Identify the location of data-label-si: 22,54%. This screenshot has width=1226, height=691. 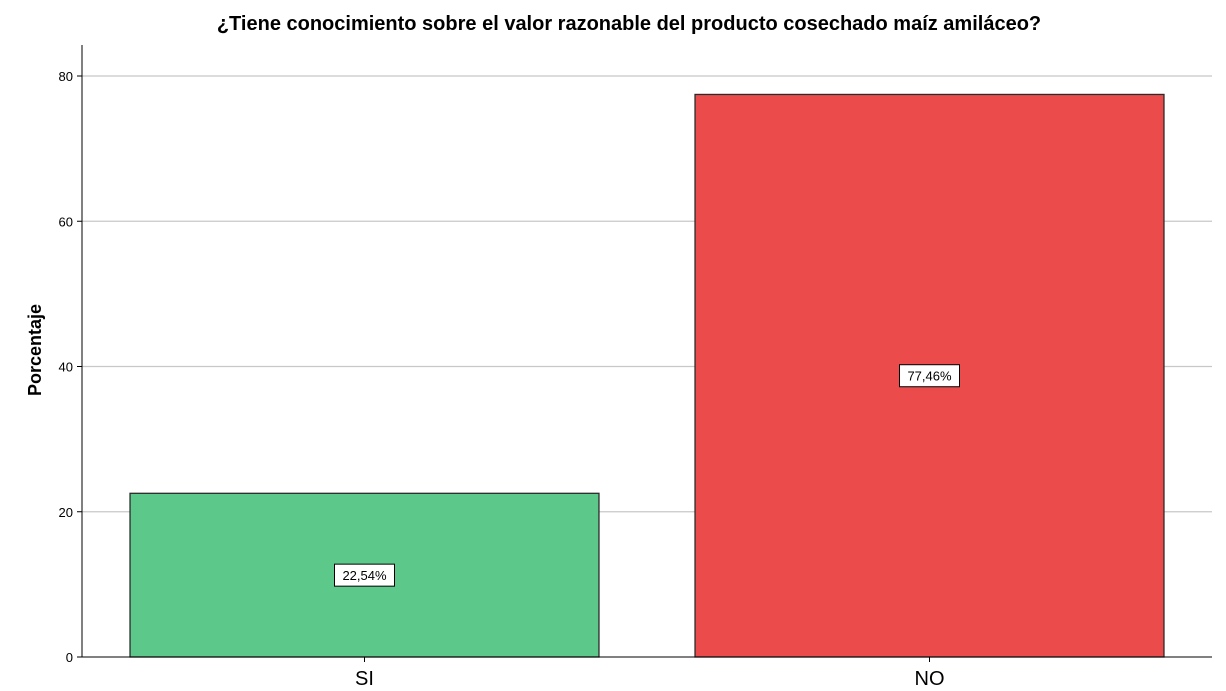
(364, 575).